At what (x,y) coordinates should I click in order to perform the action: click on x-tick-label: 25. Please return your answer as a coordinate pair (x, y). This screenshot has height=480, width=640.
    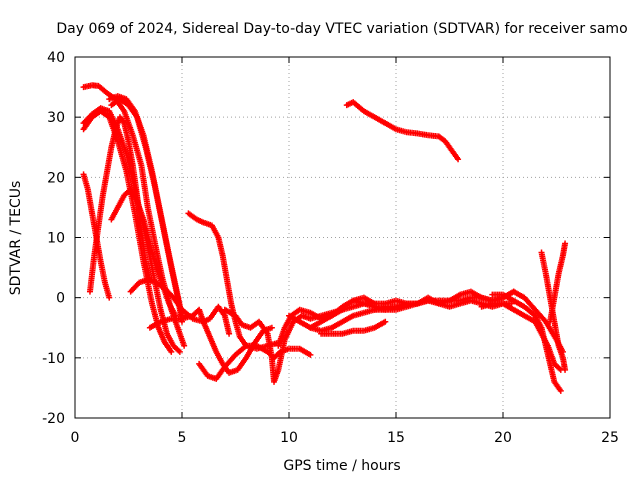
    Looking at the image, I should click on (610, 438).